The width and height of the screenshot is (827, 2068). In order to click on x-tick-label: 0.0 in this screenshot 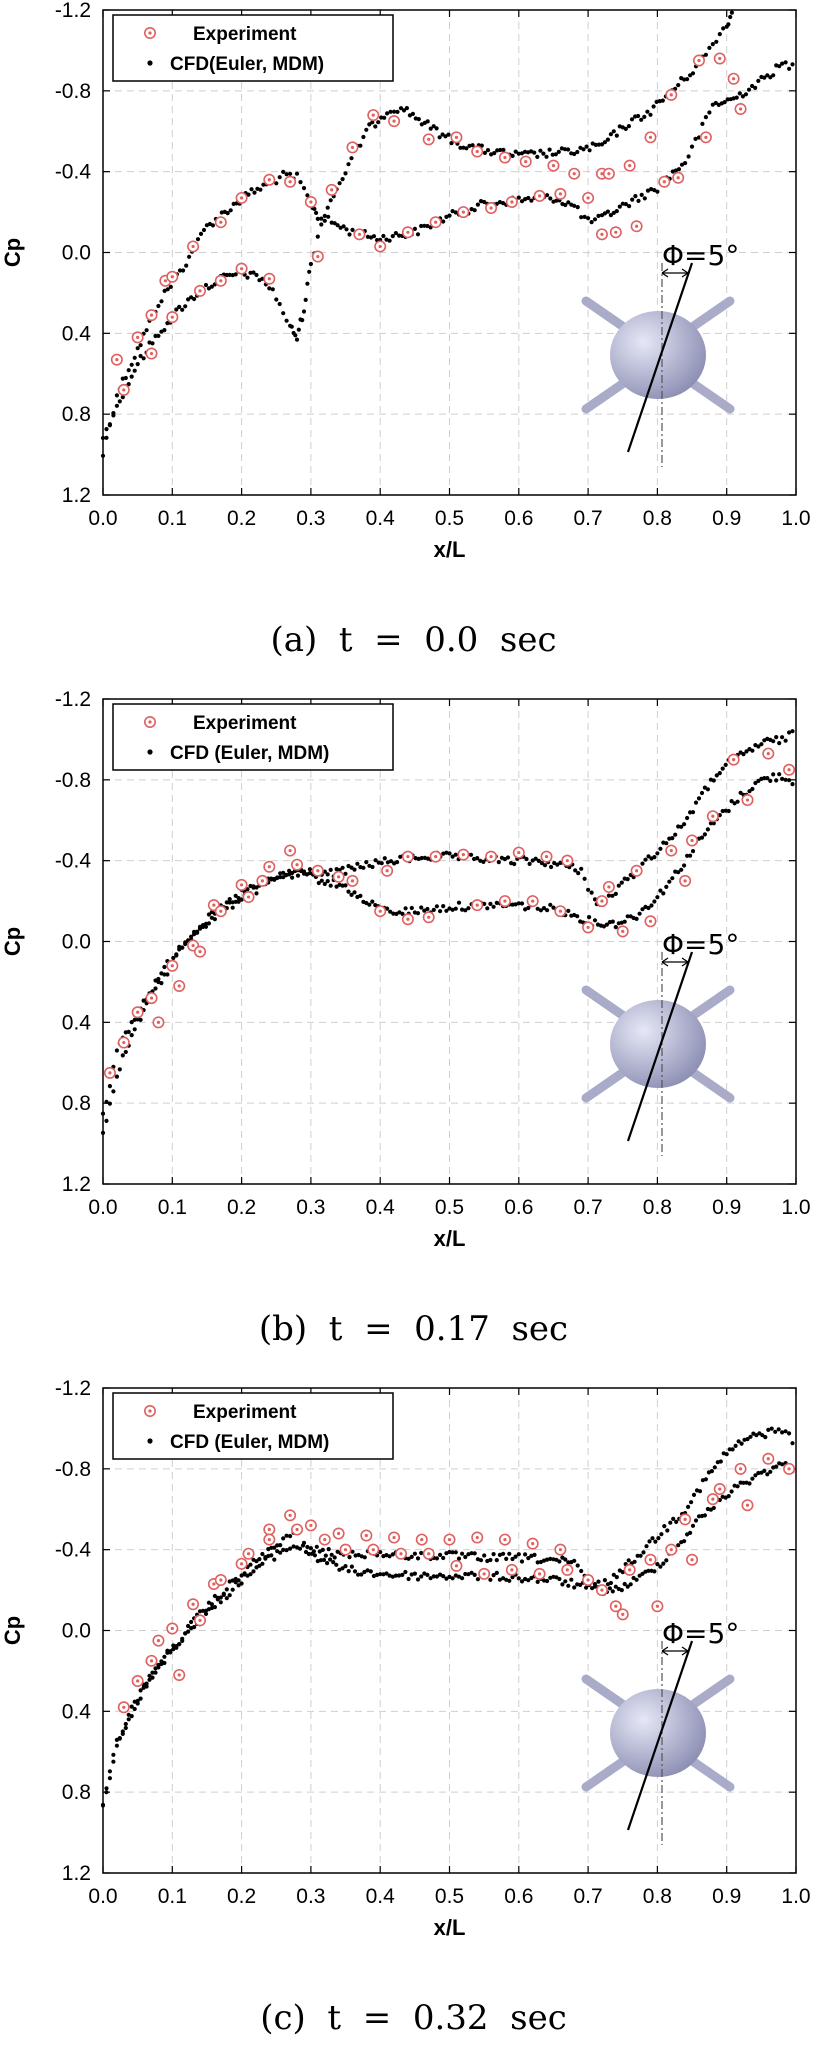, I will do `click(102, 518)`.